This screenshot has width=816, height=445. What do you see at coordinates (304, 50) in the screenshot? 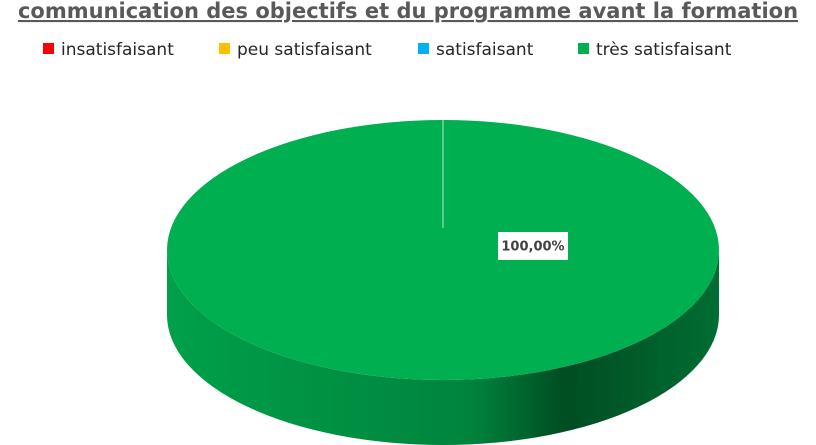
I see `legend-label: peu satisfaisant` at bounding box center [304, 50].